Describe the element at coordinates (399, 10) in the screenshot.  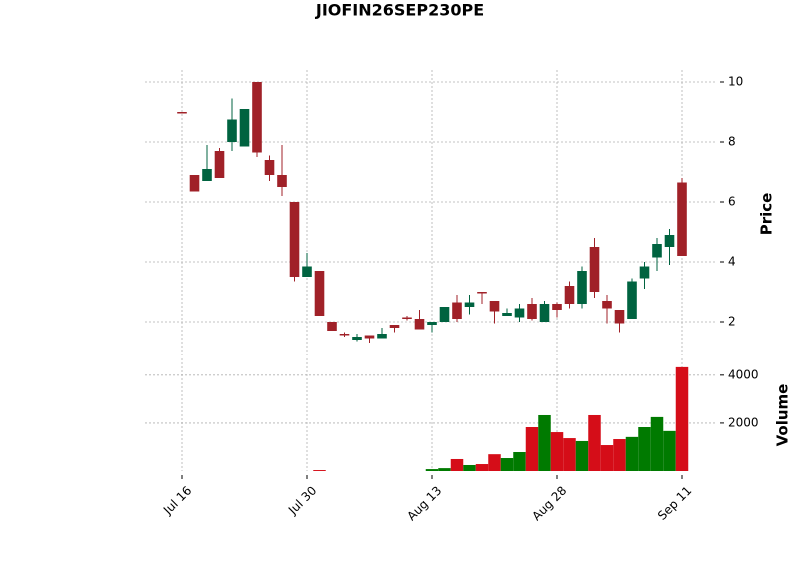
I see `chart-title: JIOFIN26SEP230PE` at that location.